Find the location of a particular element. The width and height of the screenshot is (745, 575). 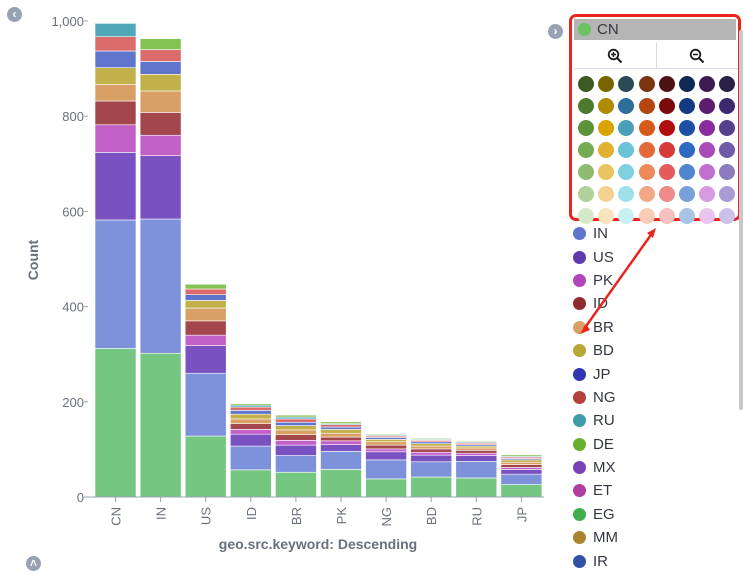

legend-item-pk: PK is located at coordinates (653, 280).